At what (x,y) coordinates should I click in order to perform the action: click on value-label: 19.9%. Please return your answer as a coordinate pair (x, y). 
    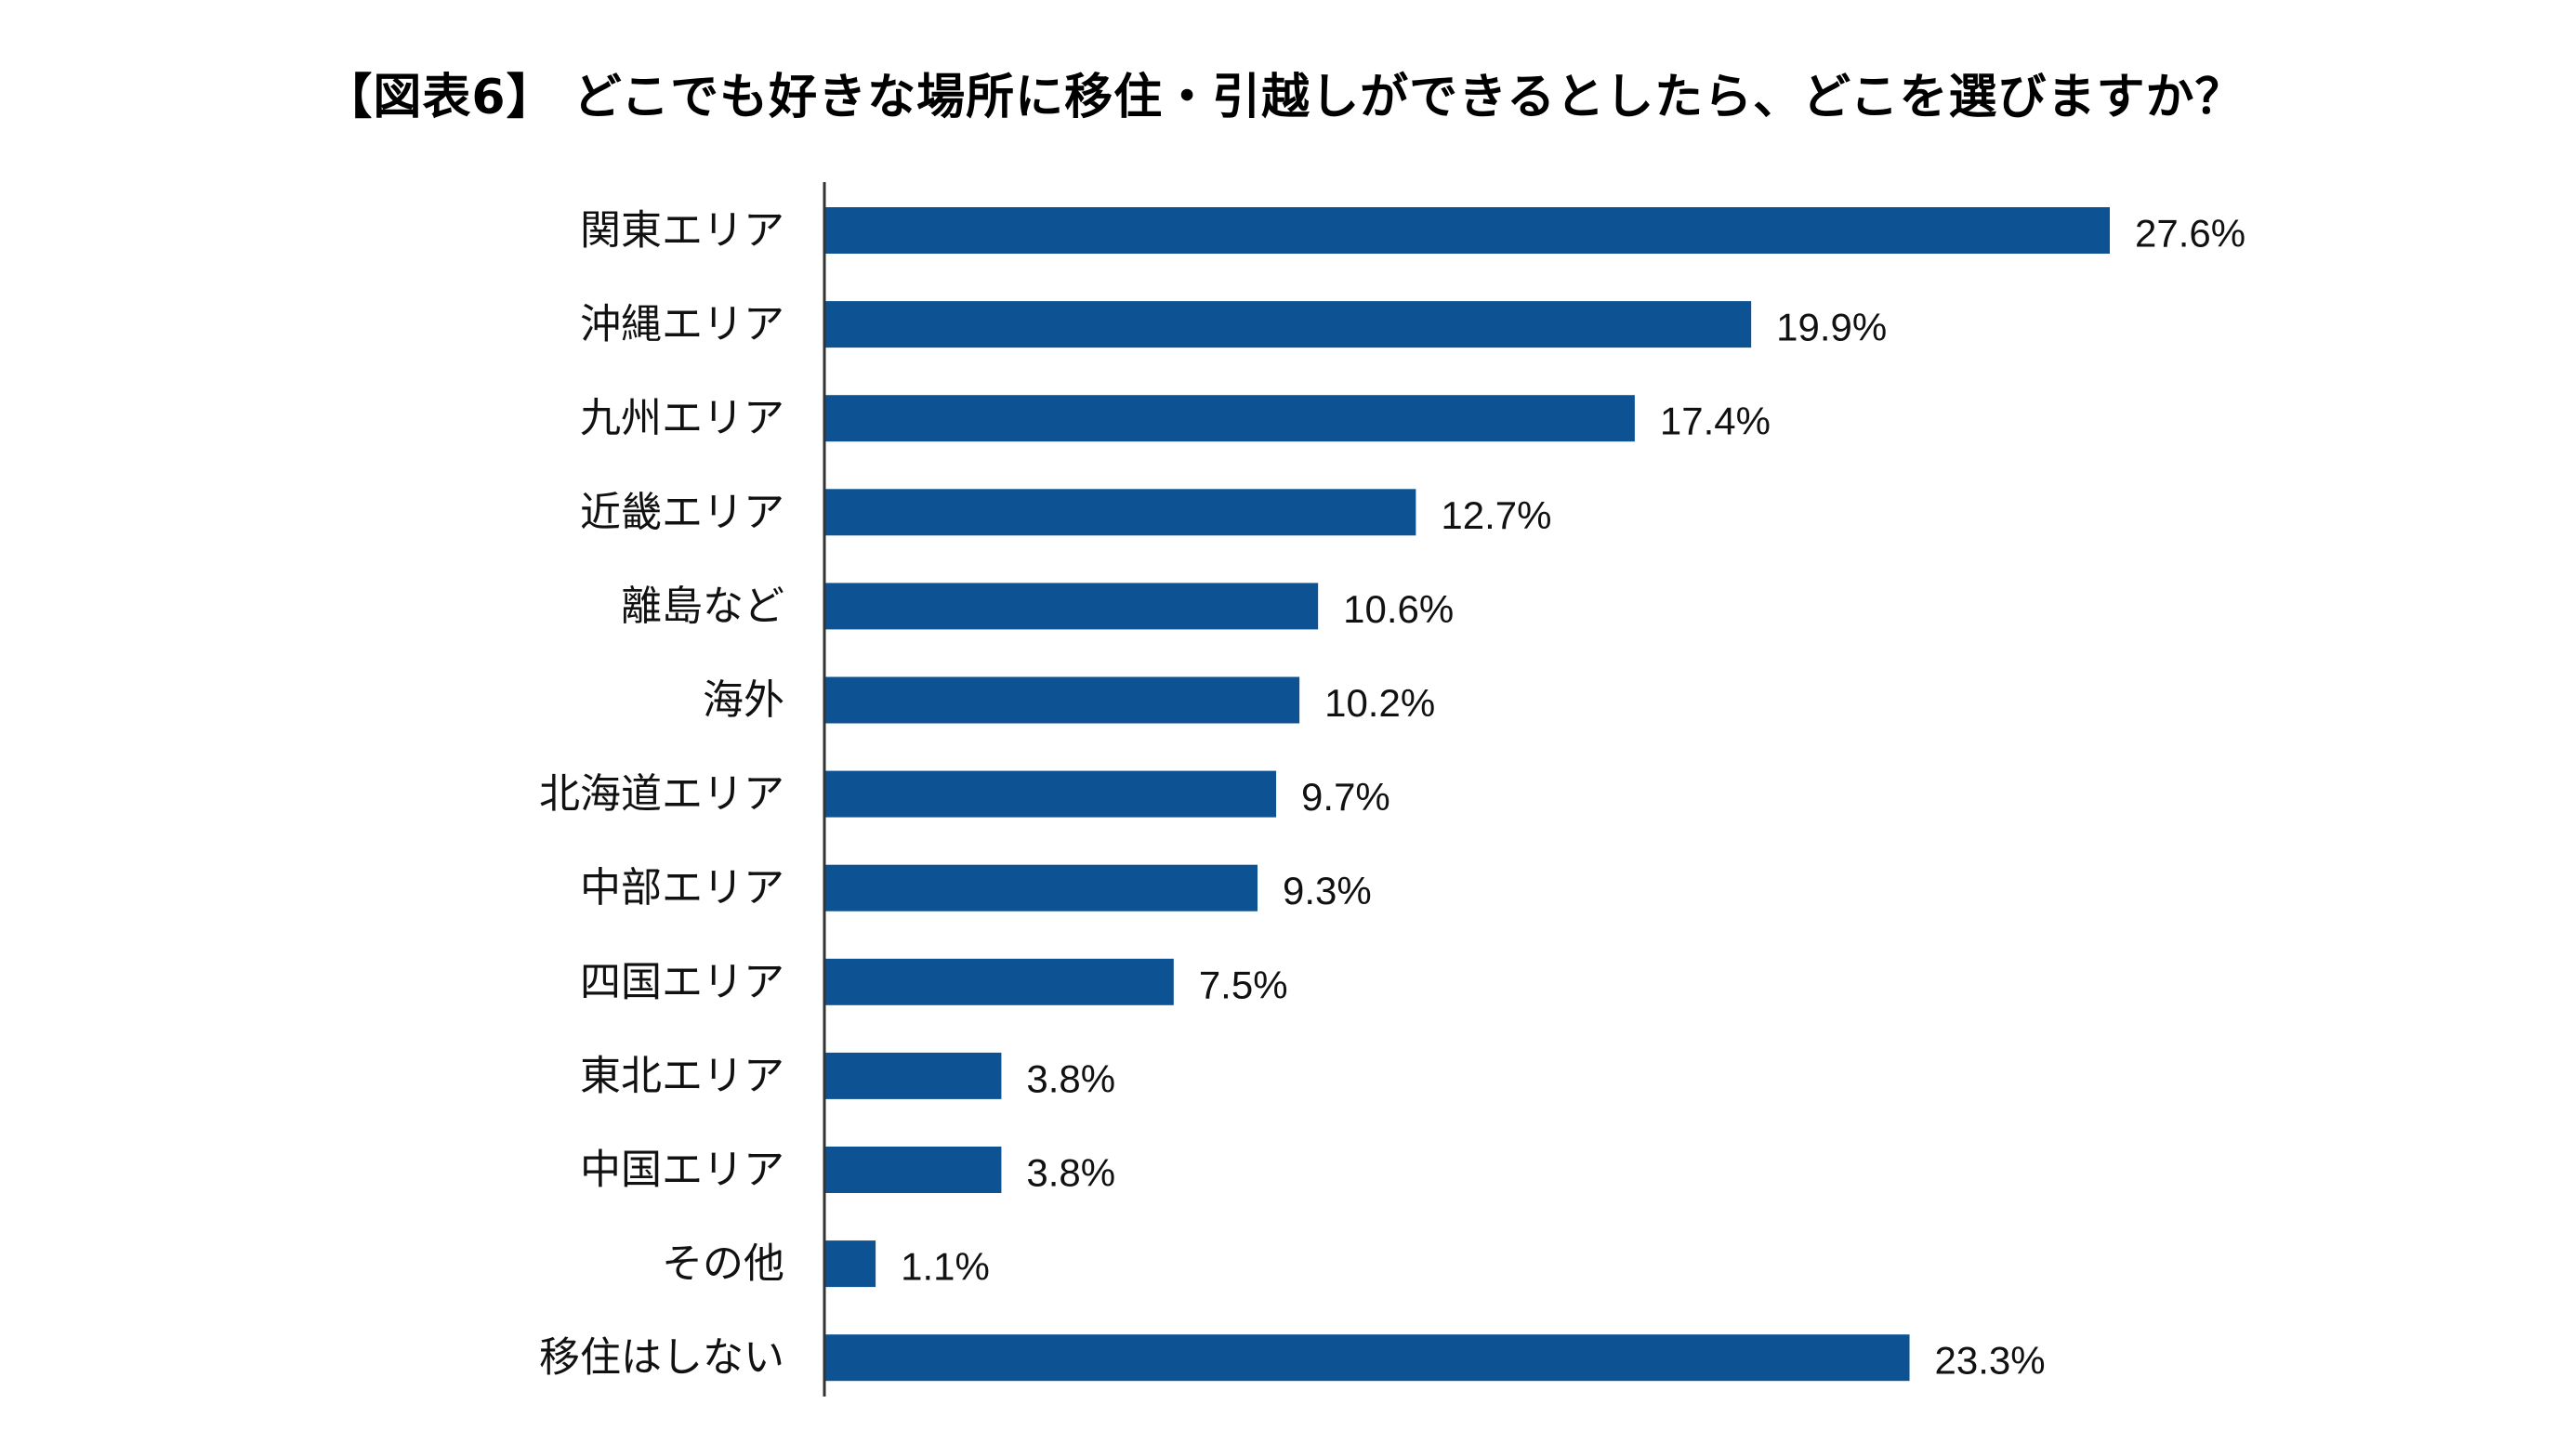
    Looking at the image, I should click on (1831, 327).